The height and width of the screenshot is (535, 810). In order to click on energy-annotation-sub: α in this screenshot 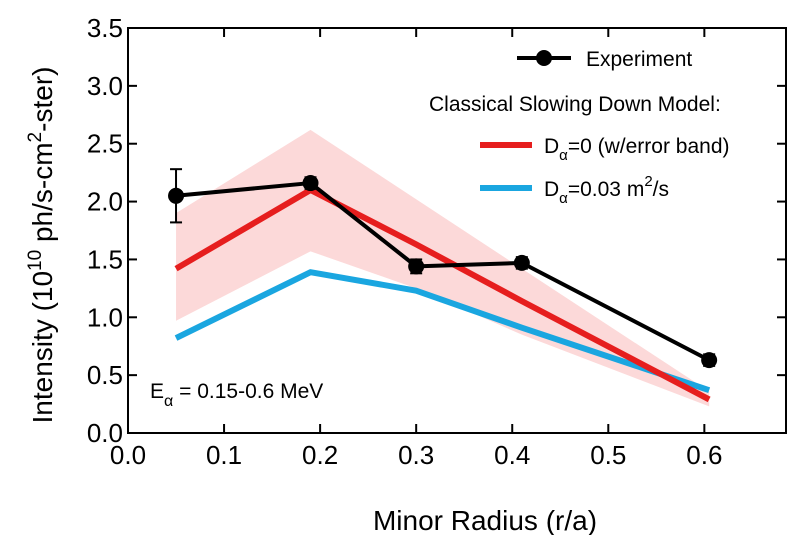, I will do `click(168, 401)`.